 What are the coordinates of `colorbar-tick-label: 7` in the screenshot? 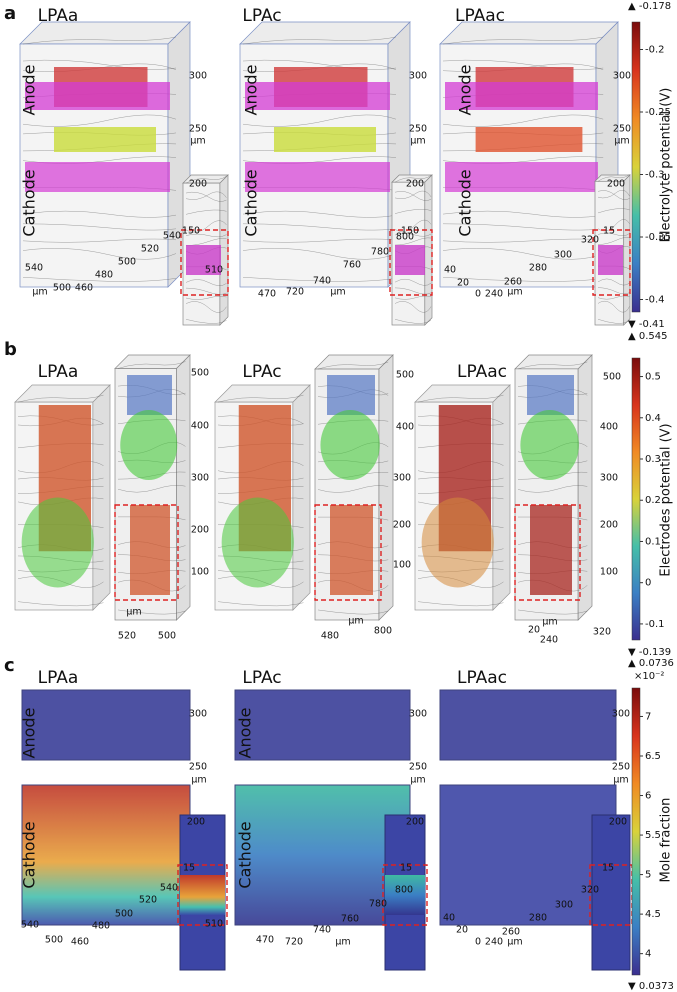 It's located at (648, 716).